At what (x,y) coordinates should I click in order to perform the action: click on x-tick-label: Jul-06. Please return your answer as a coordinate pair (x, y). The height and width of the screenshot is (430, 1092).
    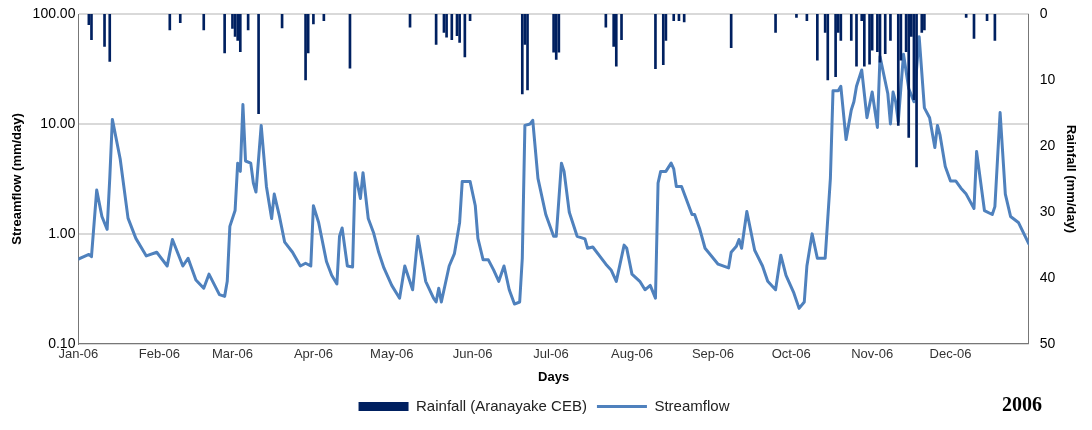
    Looking at the image, I should click on (551, 354).